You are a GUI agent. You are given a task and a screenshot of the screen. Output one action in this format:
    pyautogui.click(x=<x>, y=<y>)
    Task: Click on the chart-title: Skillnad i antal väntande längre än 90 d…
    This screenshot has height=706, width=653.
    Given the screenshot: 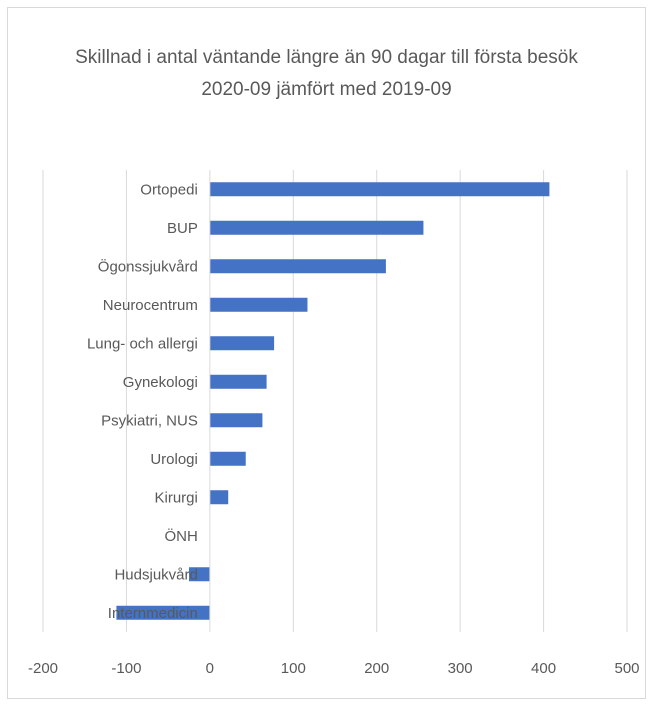 What is the action you would take?
    pyautogui.click(x=326, y=57)
    